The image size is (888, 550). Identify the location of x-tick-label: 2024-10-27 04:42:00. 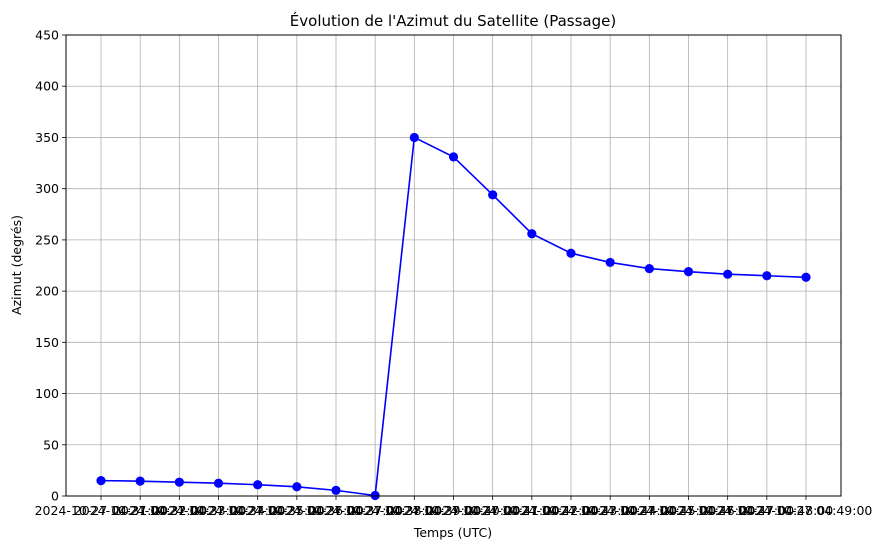
(531, 510).